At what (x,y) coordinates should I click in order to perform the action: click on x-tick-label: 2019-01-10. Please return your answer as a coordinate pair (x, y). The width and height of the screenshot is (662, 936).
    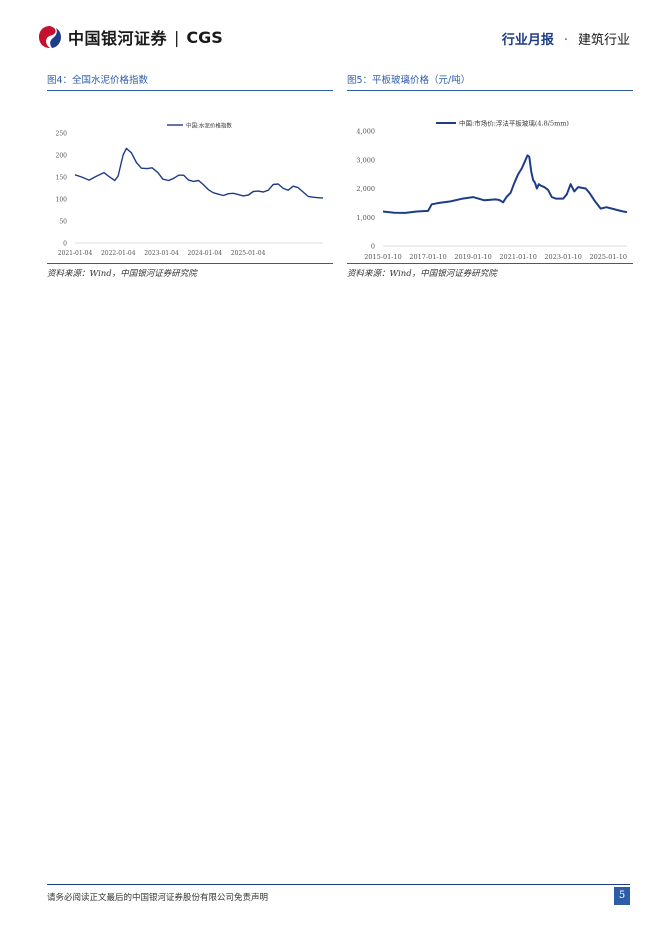
    Looking at the image, I should click on (472, 257).